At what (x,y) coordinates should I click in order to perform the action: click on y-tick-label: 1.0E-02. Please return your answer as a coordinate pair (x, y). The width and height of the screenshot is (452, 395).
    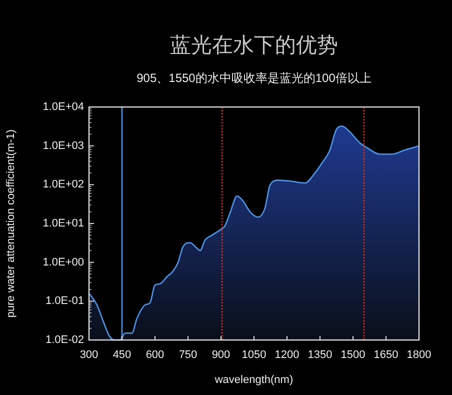
    Looking at the image, I should click on (64, 340).